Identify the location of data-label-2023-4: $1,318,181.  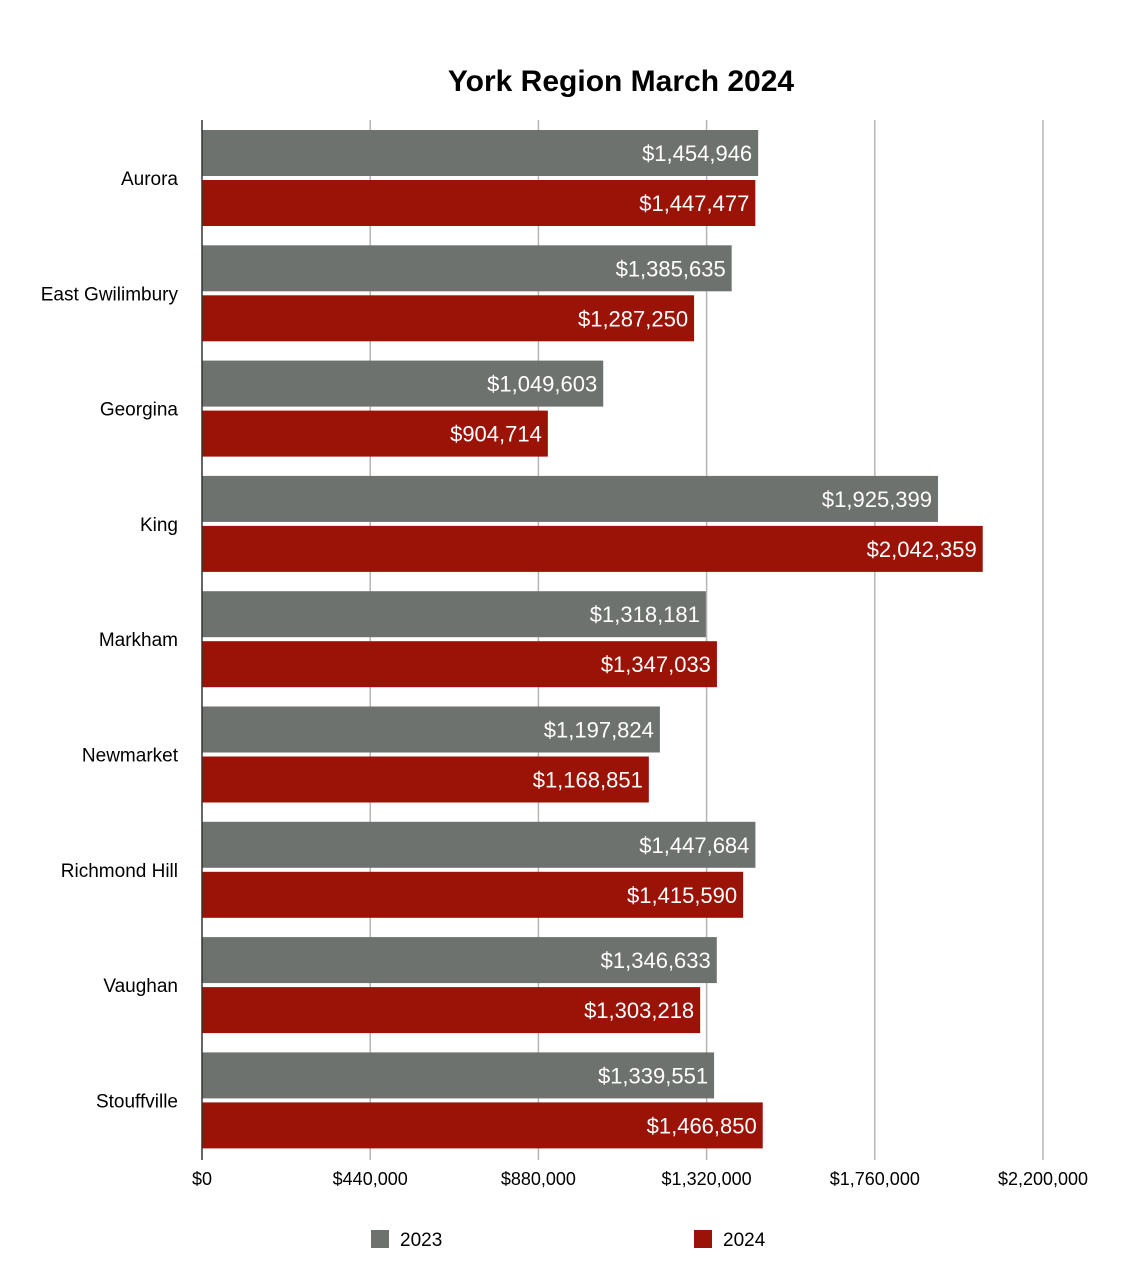
(645, 614).